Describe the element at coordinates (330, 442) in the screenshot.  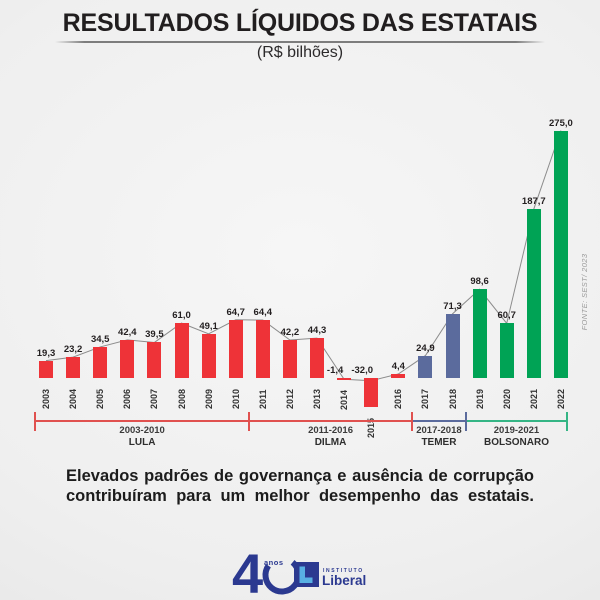
I see `period-president-dilma: DILMA` at that location.